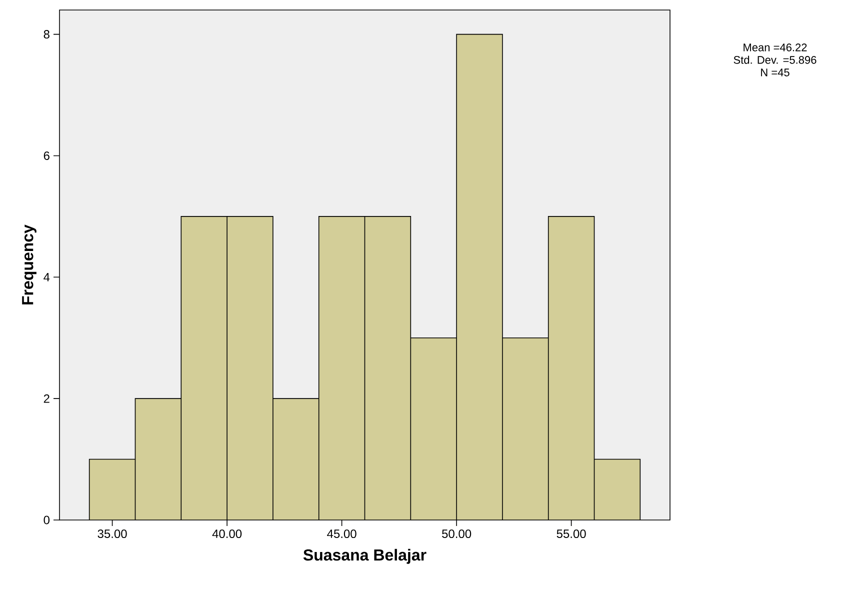 This screenshot has height=590, width=843. Describe the element at coordinates (29, 264) in the screenshot. I see `y-axis-title: Frequency` at that location.